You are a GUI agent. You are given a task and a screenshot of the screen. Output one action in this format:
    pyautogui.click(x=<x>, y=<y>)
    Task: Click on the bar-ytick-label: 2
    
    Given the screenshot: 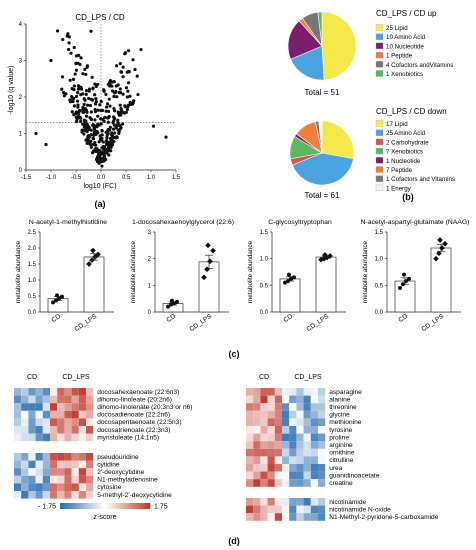 What is the action you would take?
    pyautogui.click(x=150, y=260)
    